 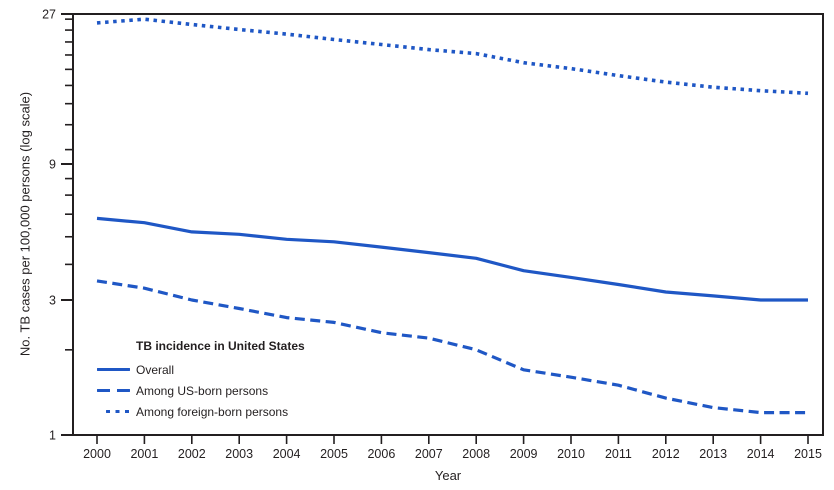 I want to click on x-tick-label: 2010, so click(x=571, y=454).